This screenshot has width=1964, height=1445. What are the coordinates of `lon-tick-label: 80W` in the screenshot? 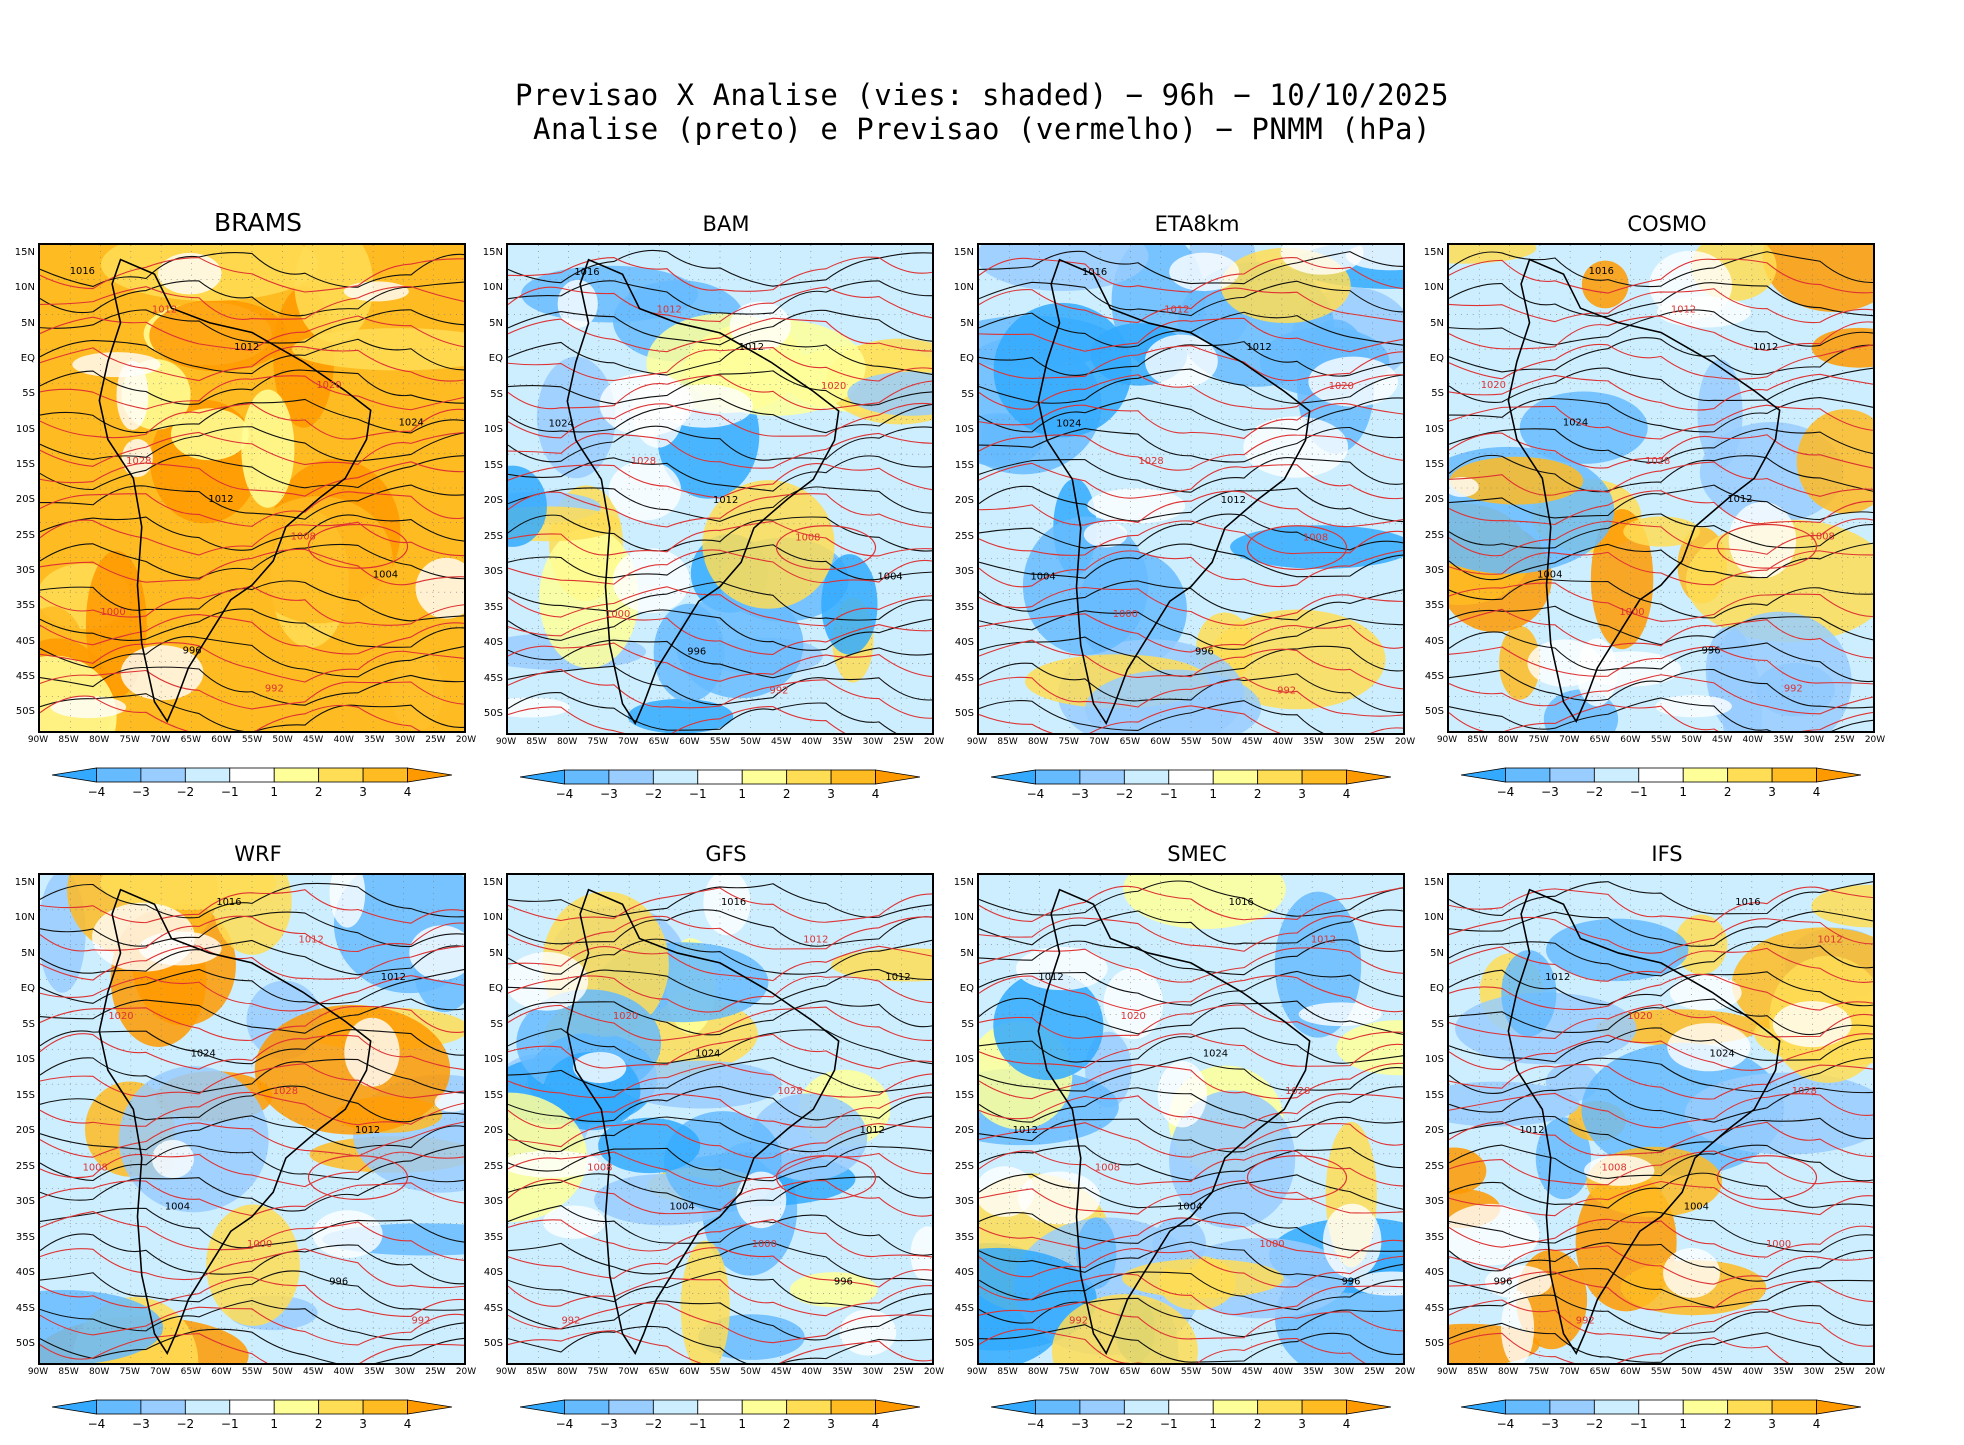 It's located at (1038, 742).